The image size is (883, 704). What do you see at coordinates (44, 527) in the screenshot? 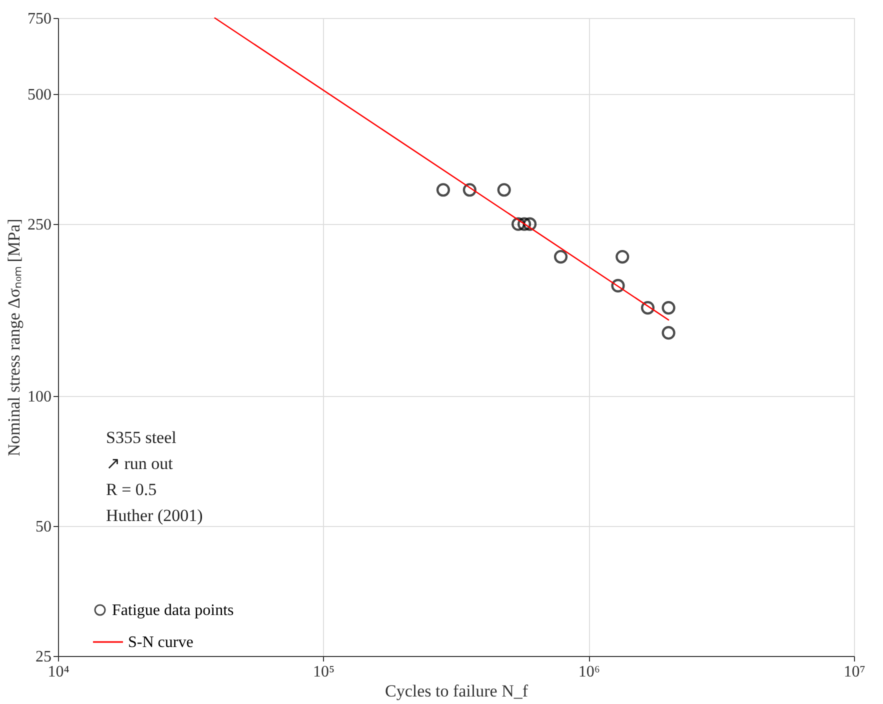
I see `y-tick-label: 50` at bounding box center [44, 527].